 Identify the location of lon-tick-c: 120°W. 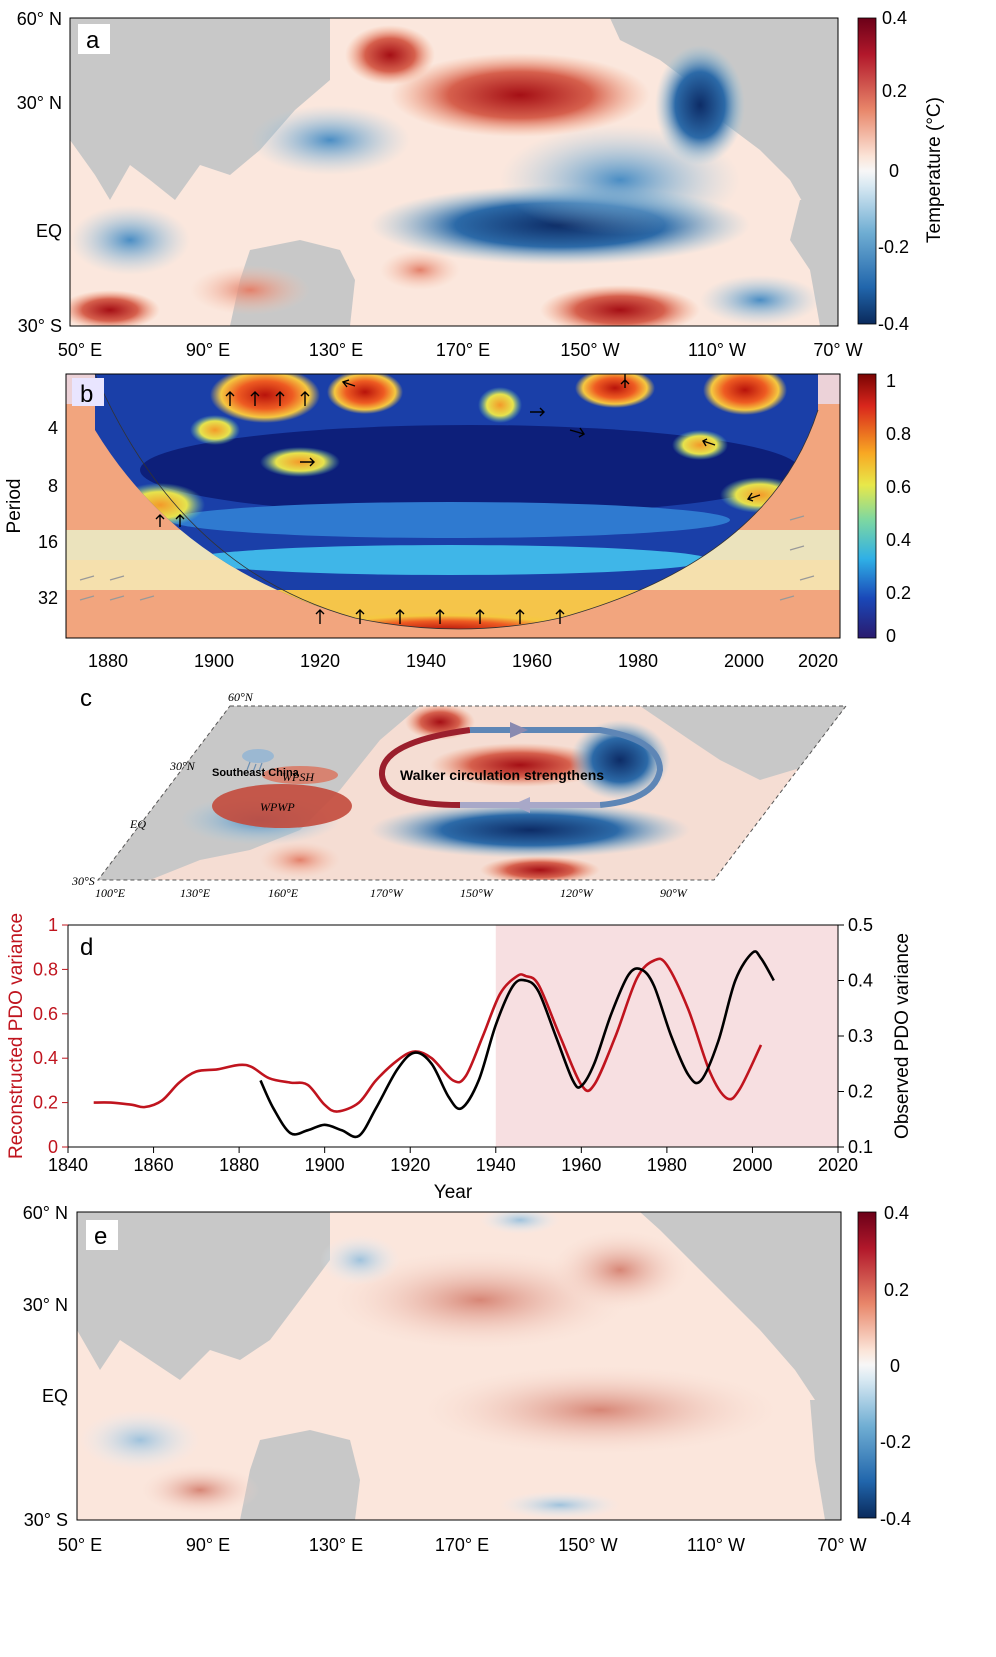
(577, 893).